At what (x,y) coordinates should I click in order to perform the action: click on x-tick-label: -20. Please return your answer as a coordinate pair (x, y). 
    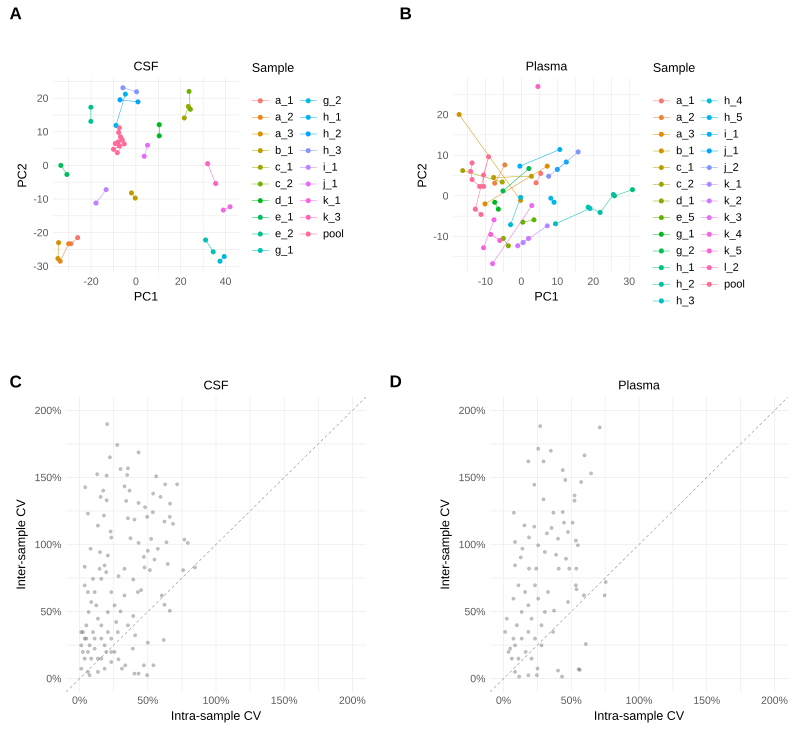
    Looking at the image, I should click on (91, 281).